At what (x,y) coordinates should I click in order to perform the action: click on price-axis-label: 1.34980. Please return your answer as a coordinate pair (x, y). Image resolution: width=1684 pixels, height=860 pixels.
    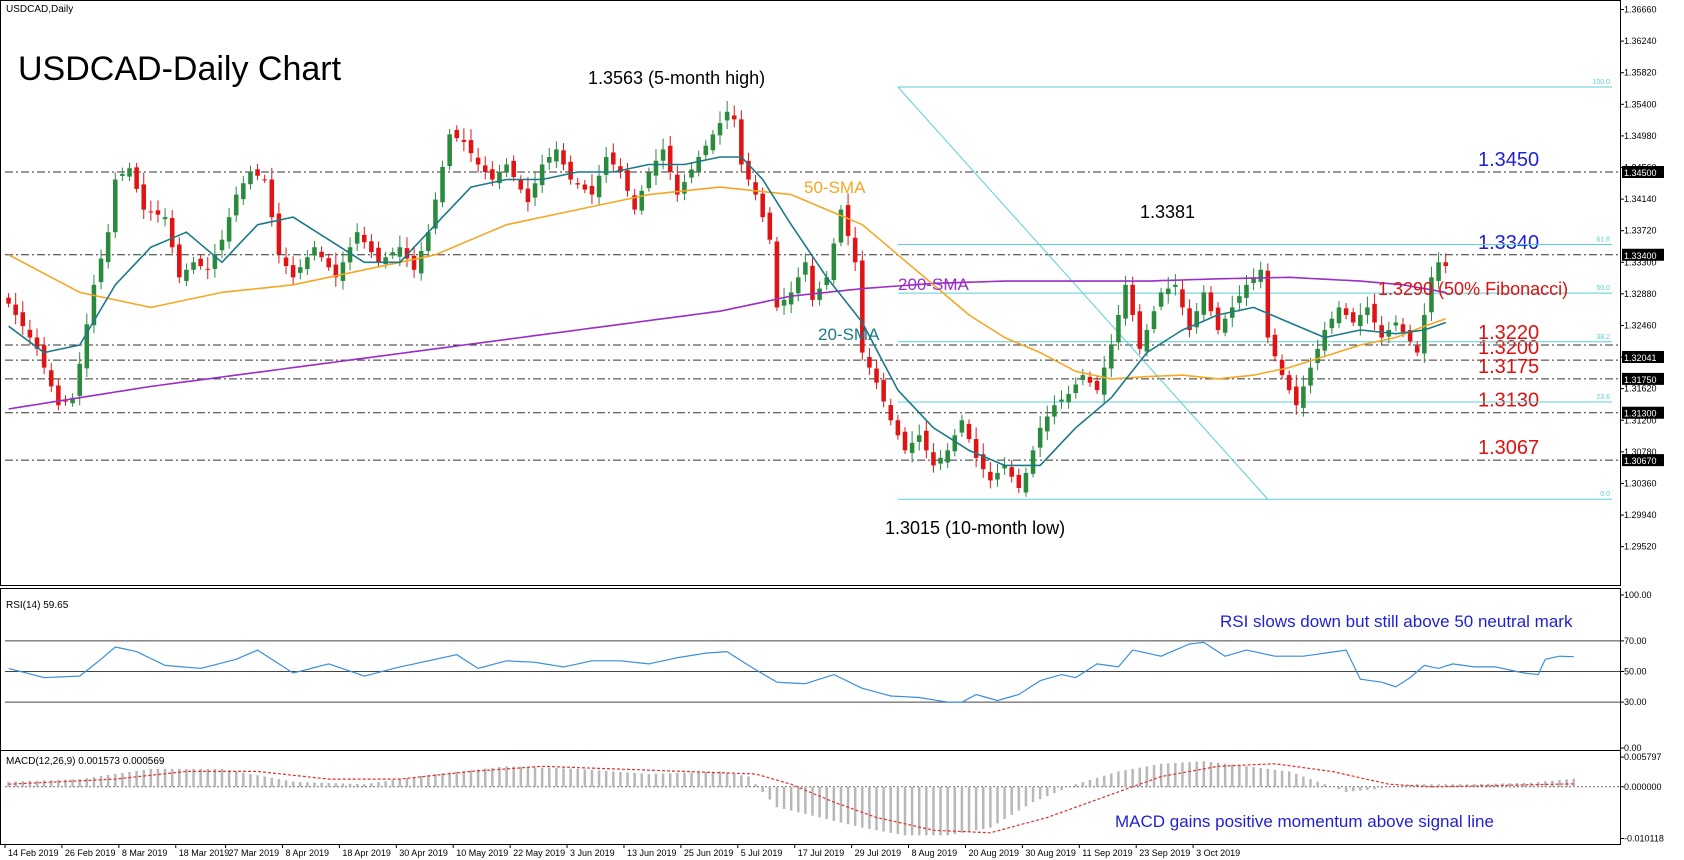
    Looking at the image, I should click on (1640, 136).